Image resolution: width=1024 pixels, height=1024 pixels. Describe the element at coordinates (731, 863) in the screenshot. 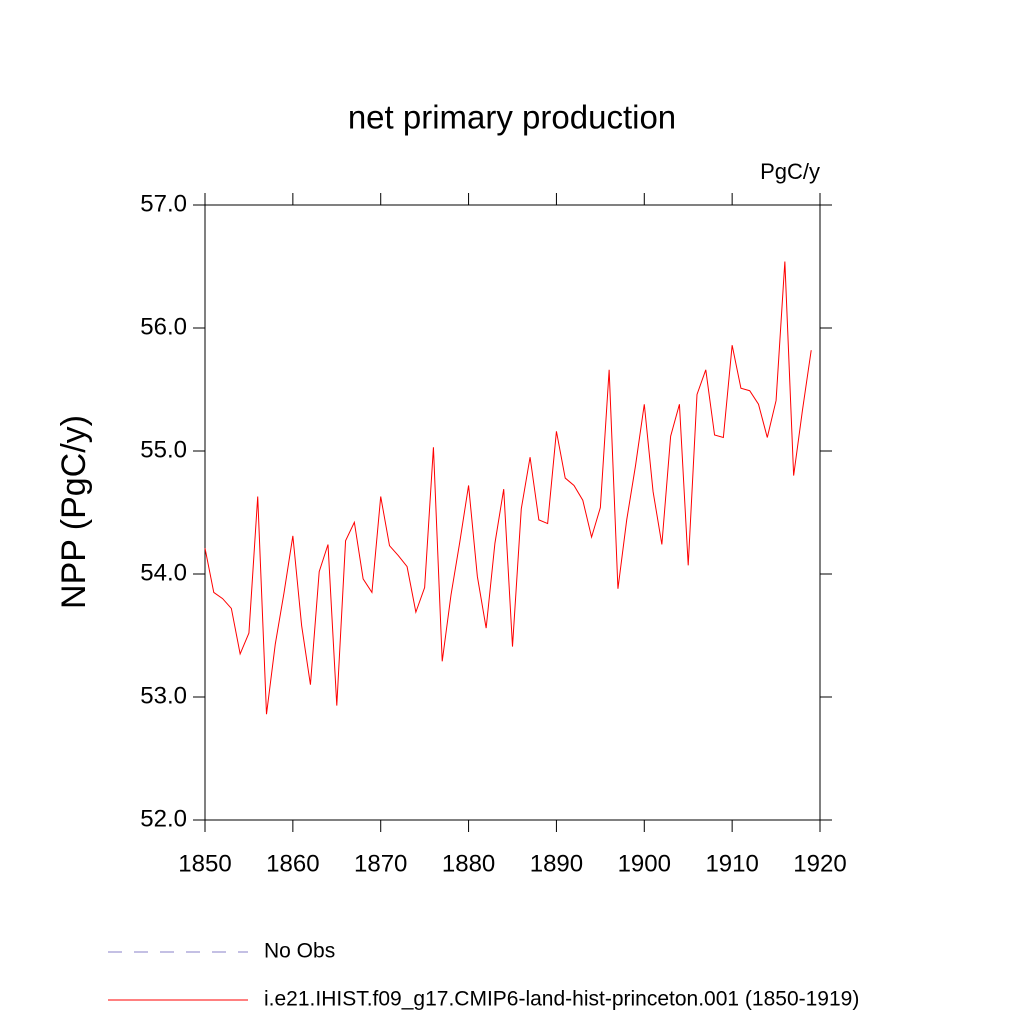

I see `x-tick-label: 1910` at that location.